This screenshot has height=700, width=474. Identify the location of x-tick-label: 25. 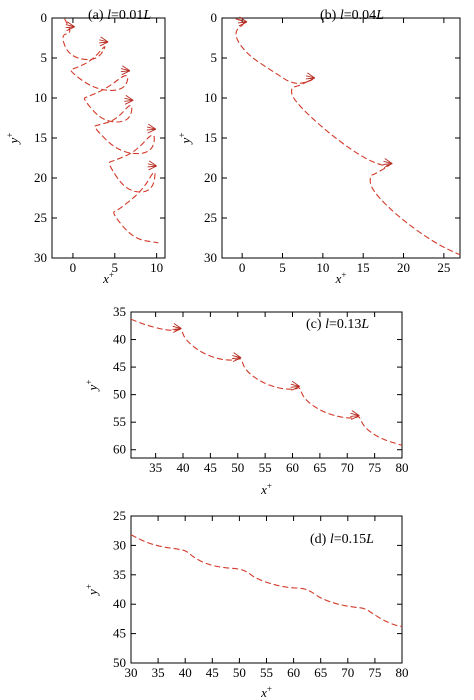
(443, 267).